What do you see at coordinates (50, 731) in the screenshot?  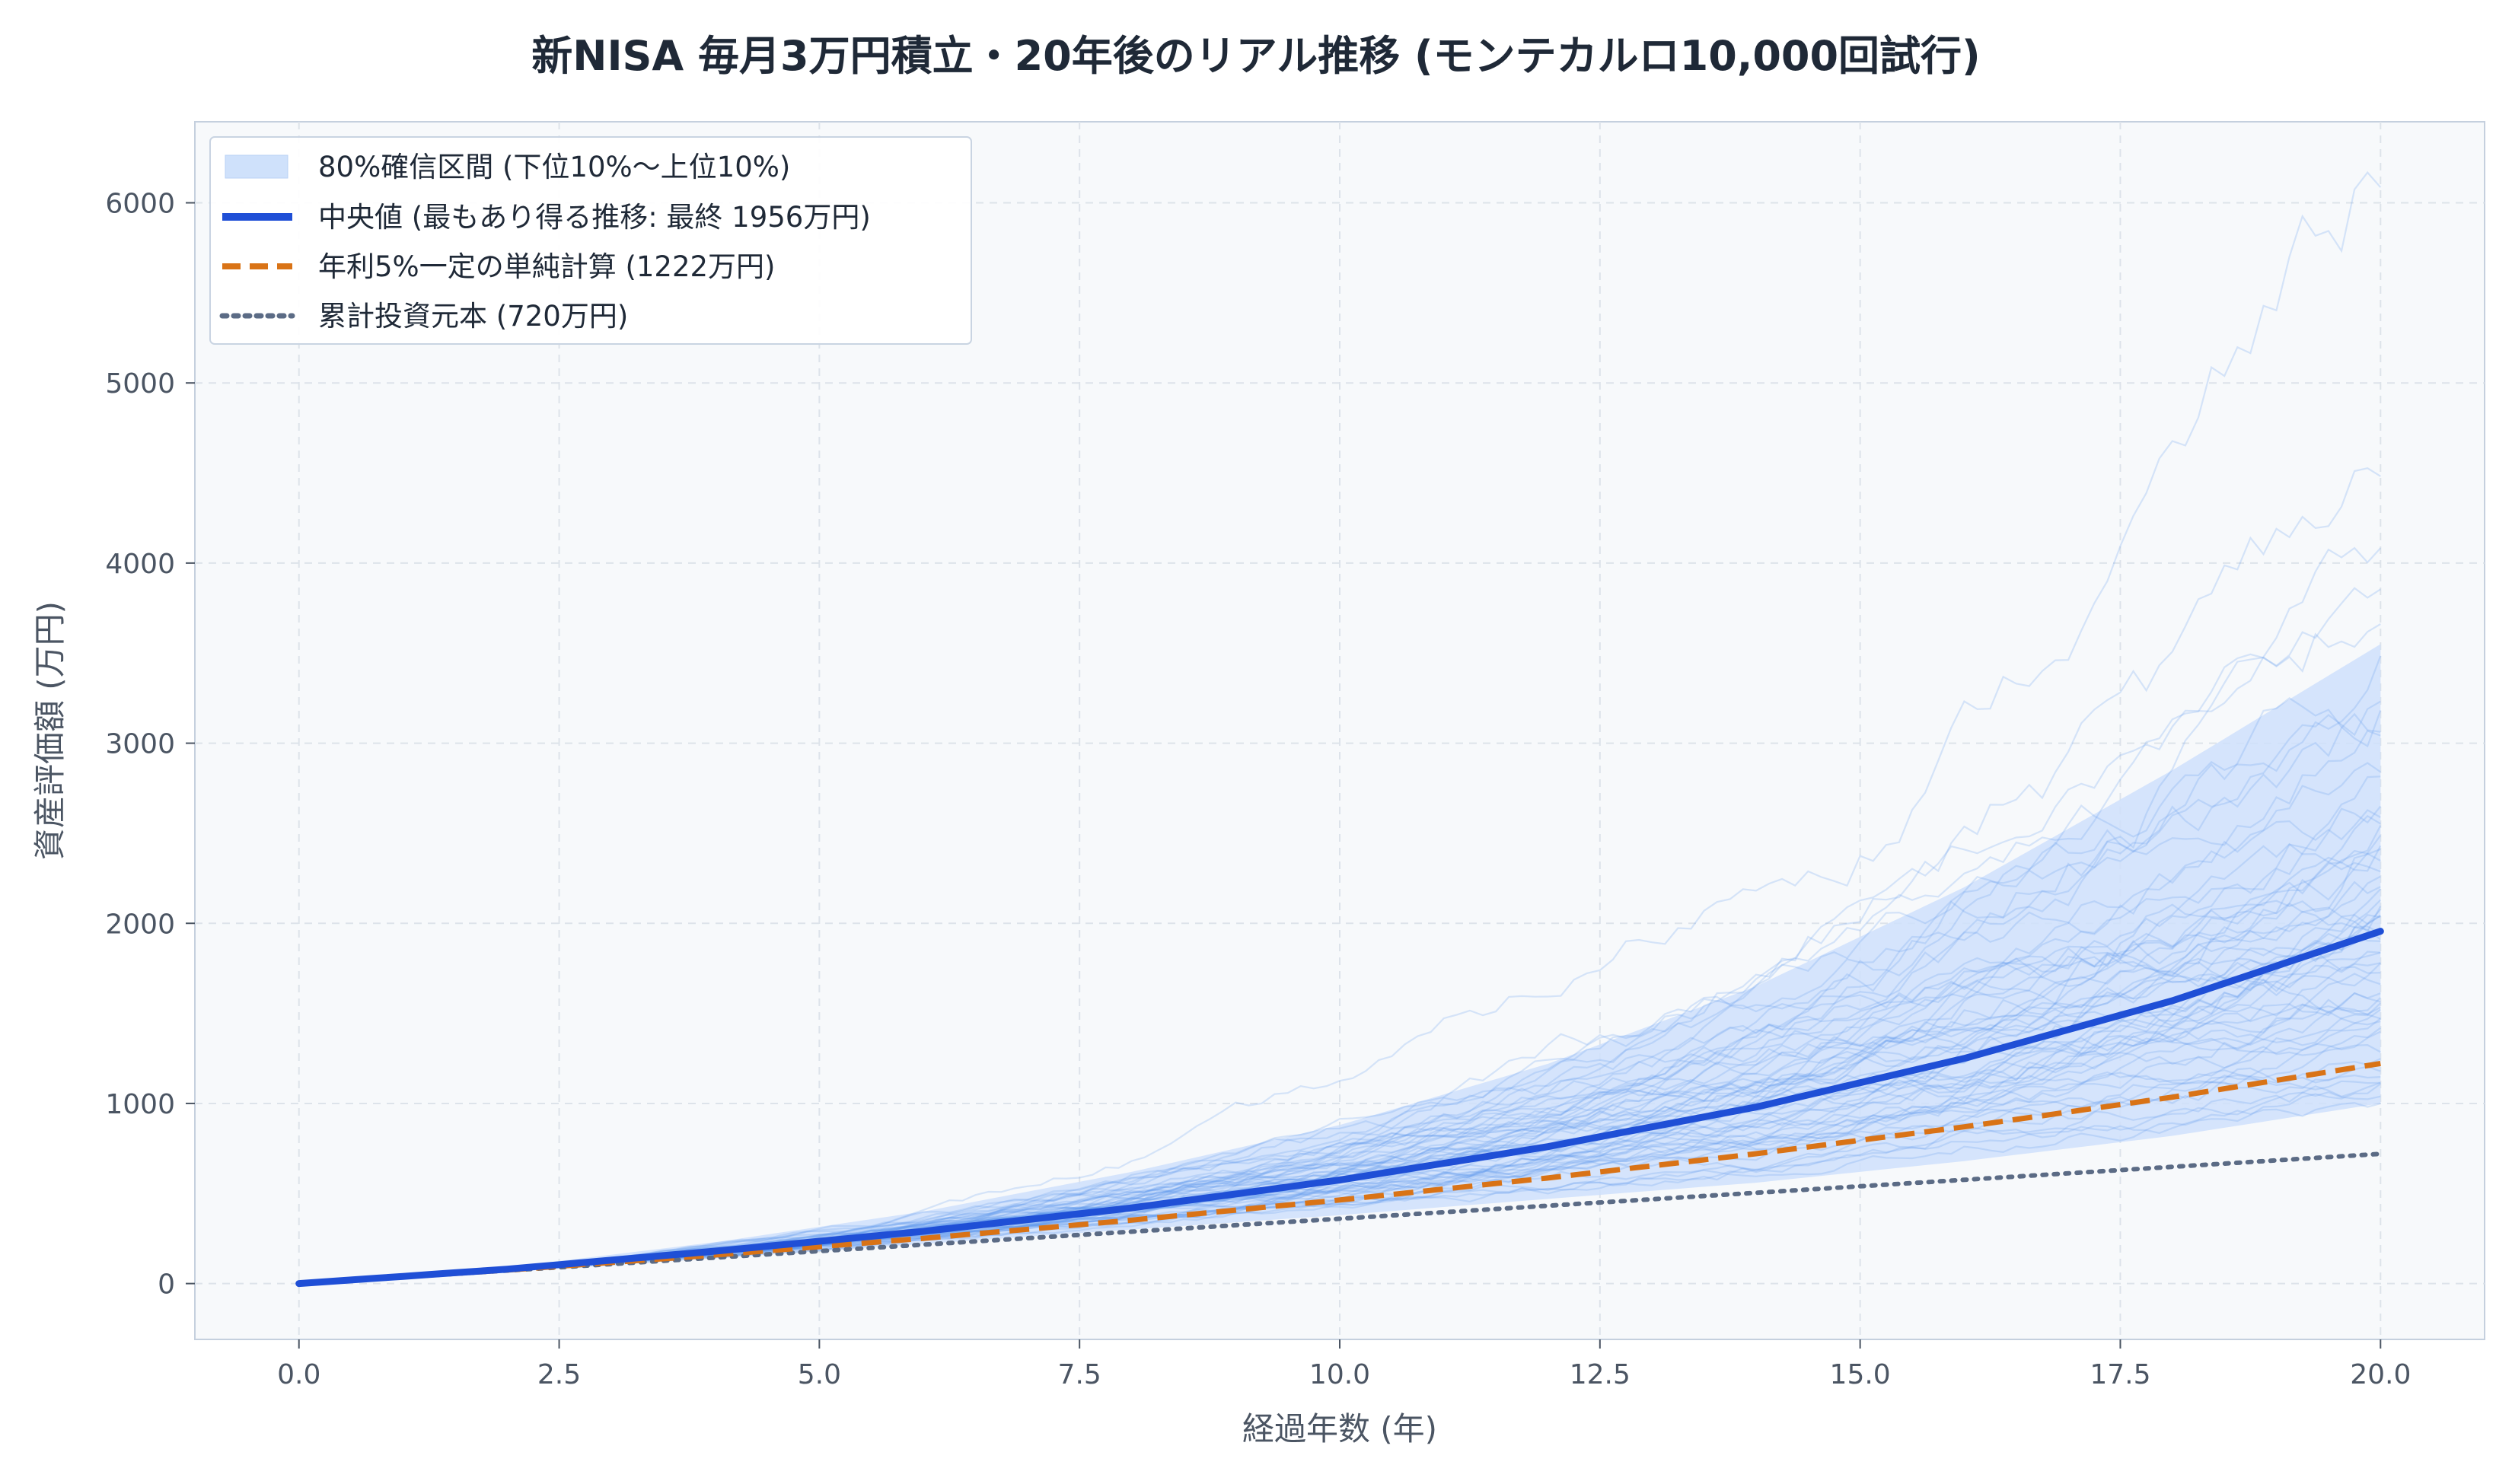 I see `y-axis-label: 資産評価額 (万円)` at bounding box center [50, 731].